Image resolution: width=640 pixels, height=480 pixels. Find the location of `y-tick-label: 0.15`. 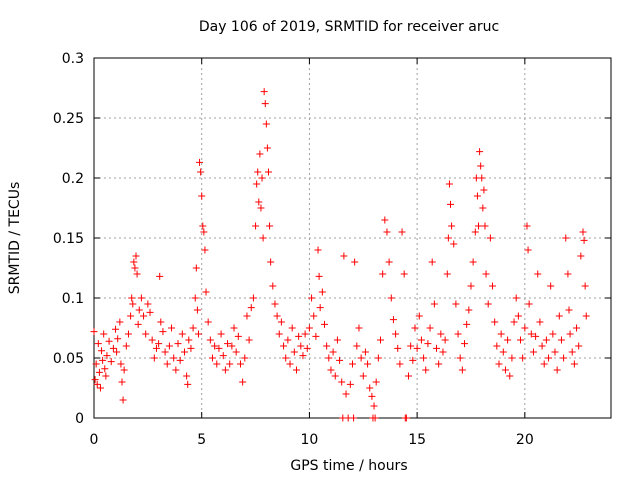

y-tick-label: 0.15 is located at coordinates (68, 239).